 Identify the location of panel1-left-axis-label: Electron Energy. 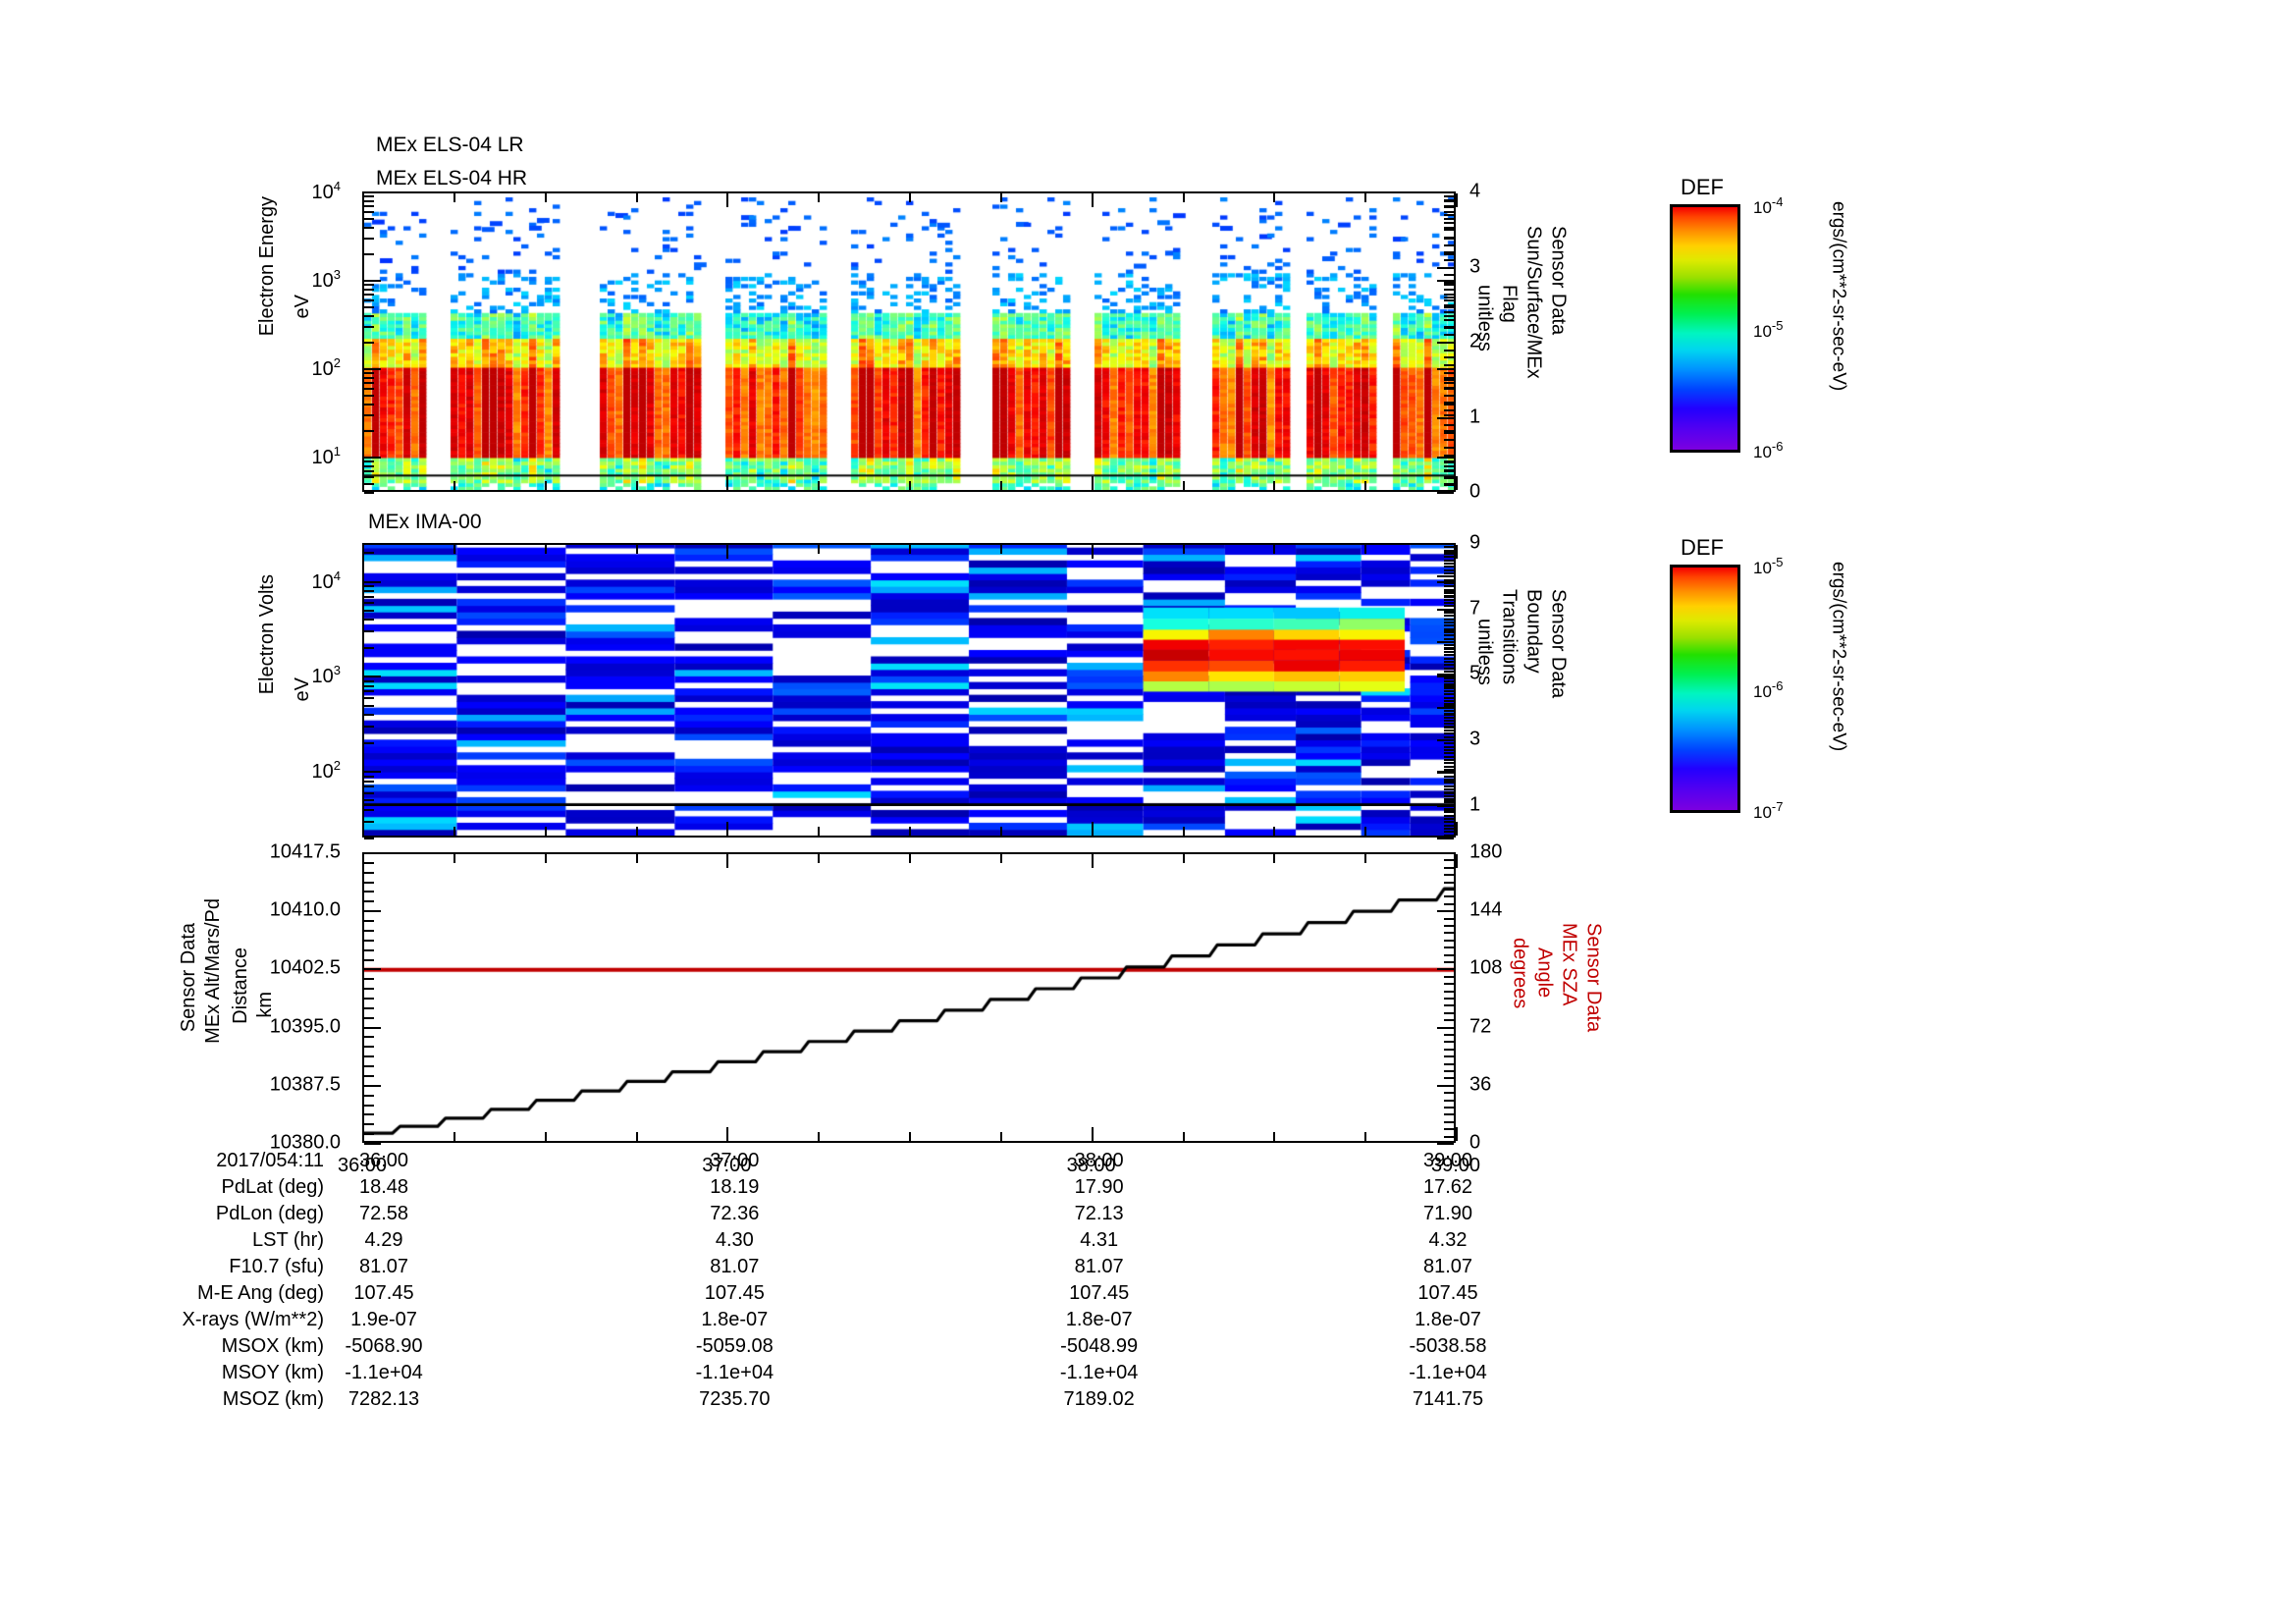
(267, 266).